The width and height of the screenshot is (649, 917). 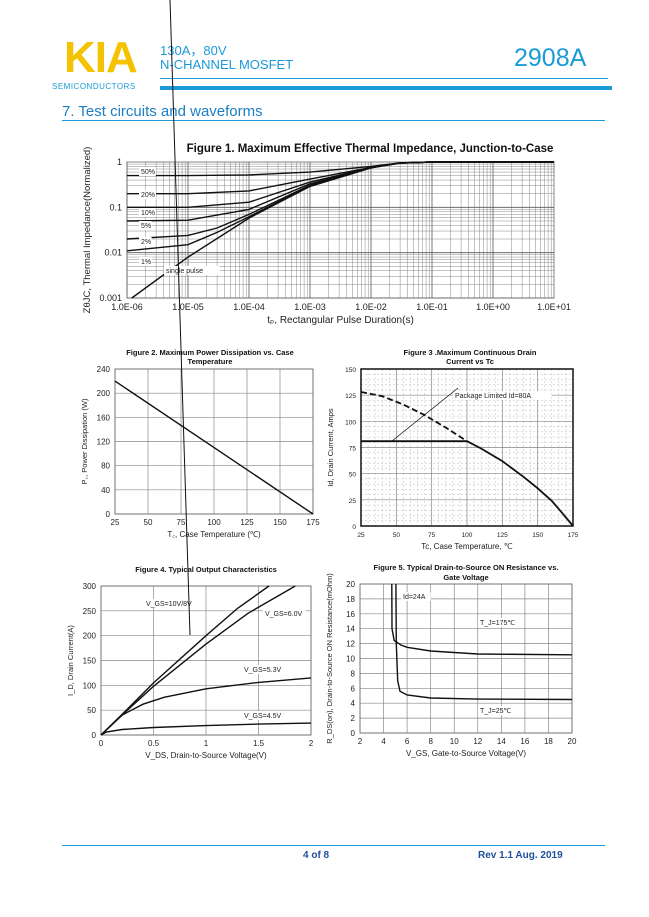 What do you see at coordinates (184, 271) in the screenshot?
I see `series-label: single pulse` at bounding box center [184, 271].